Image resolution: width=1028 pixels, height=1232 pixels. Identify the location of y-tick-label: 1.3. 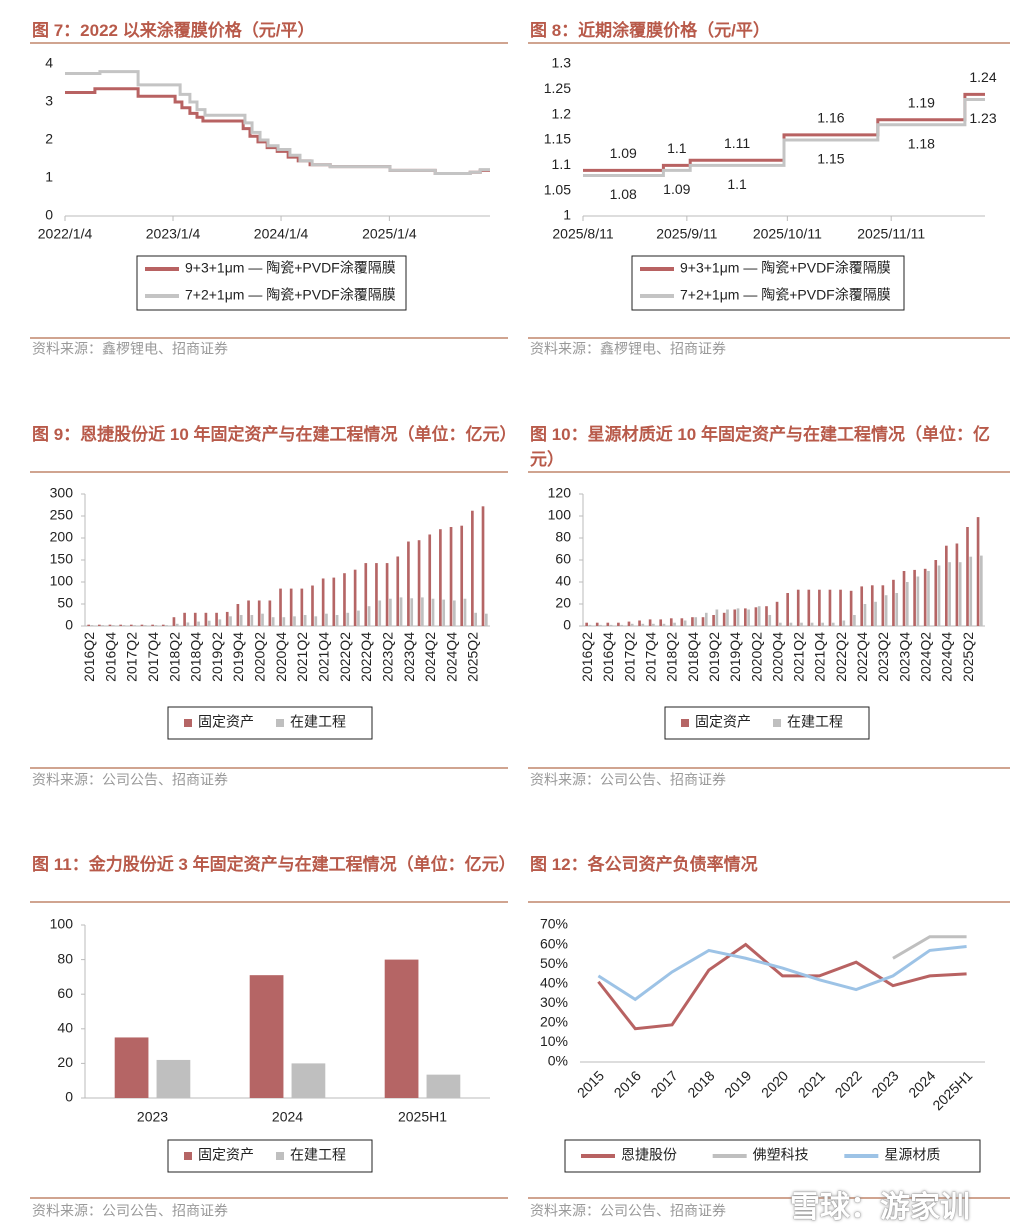
(562, 63).